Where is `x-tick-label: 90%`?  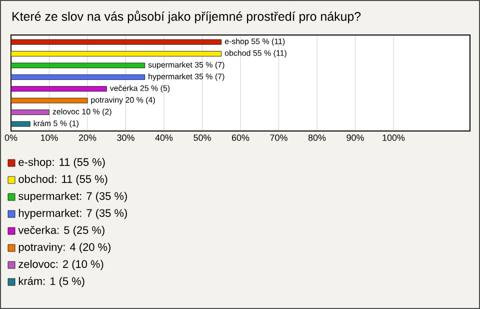 x-tick-label: 90% is located at coordinates (355, 137).